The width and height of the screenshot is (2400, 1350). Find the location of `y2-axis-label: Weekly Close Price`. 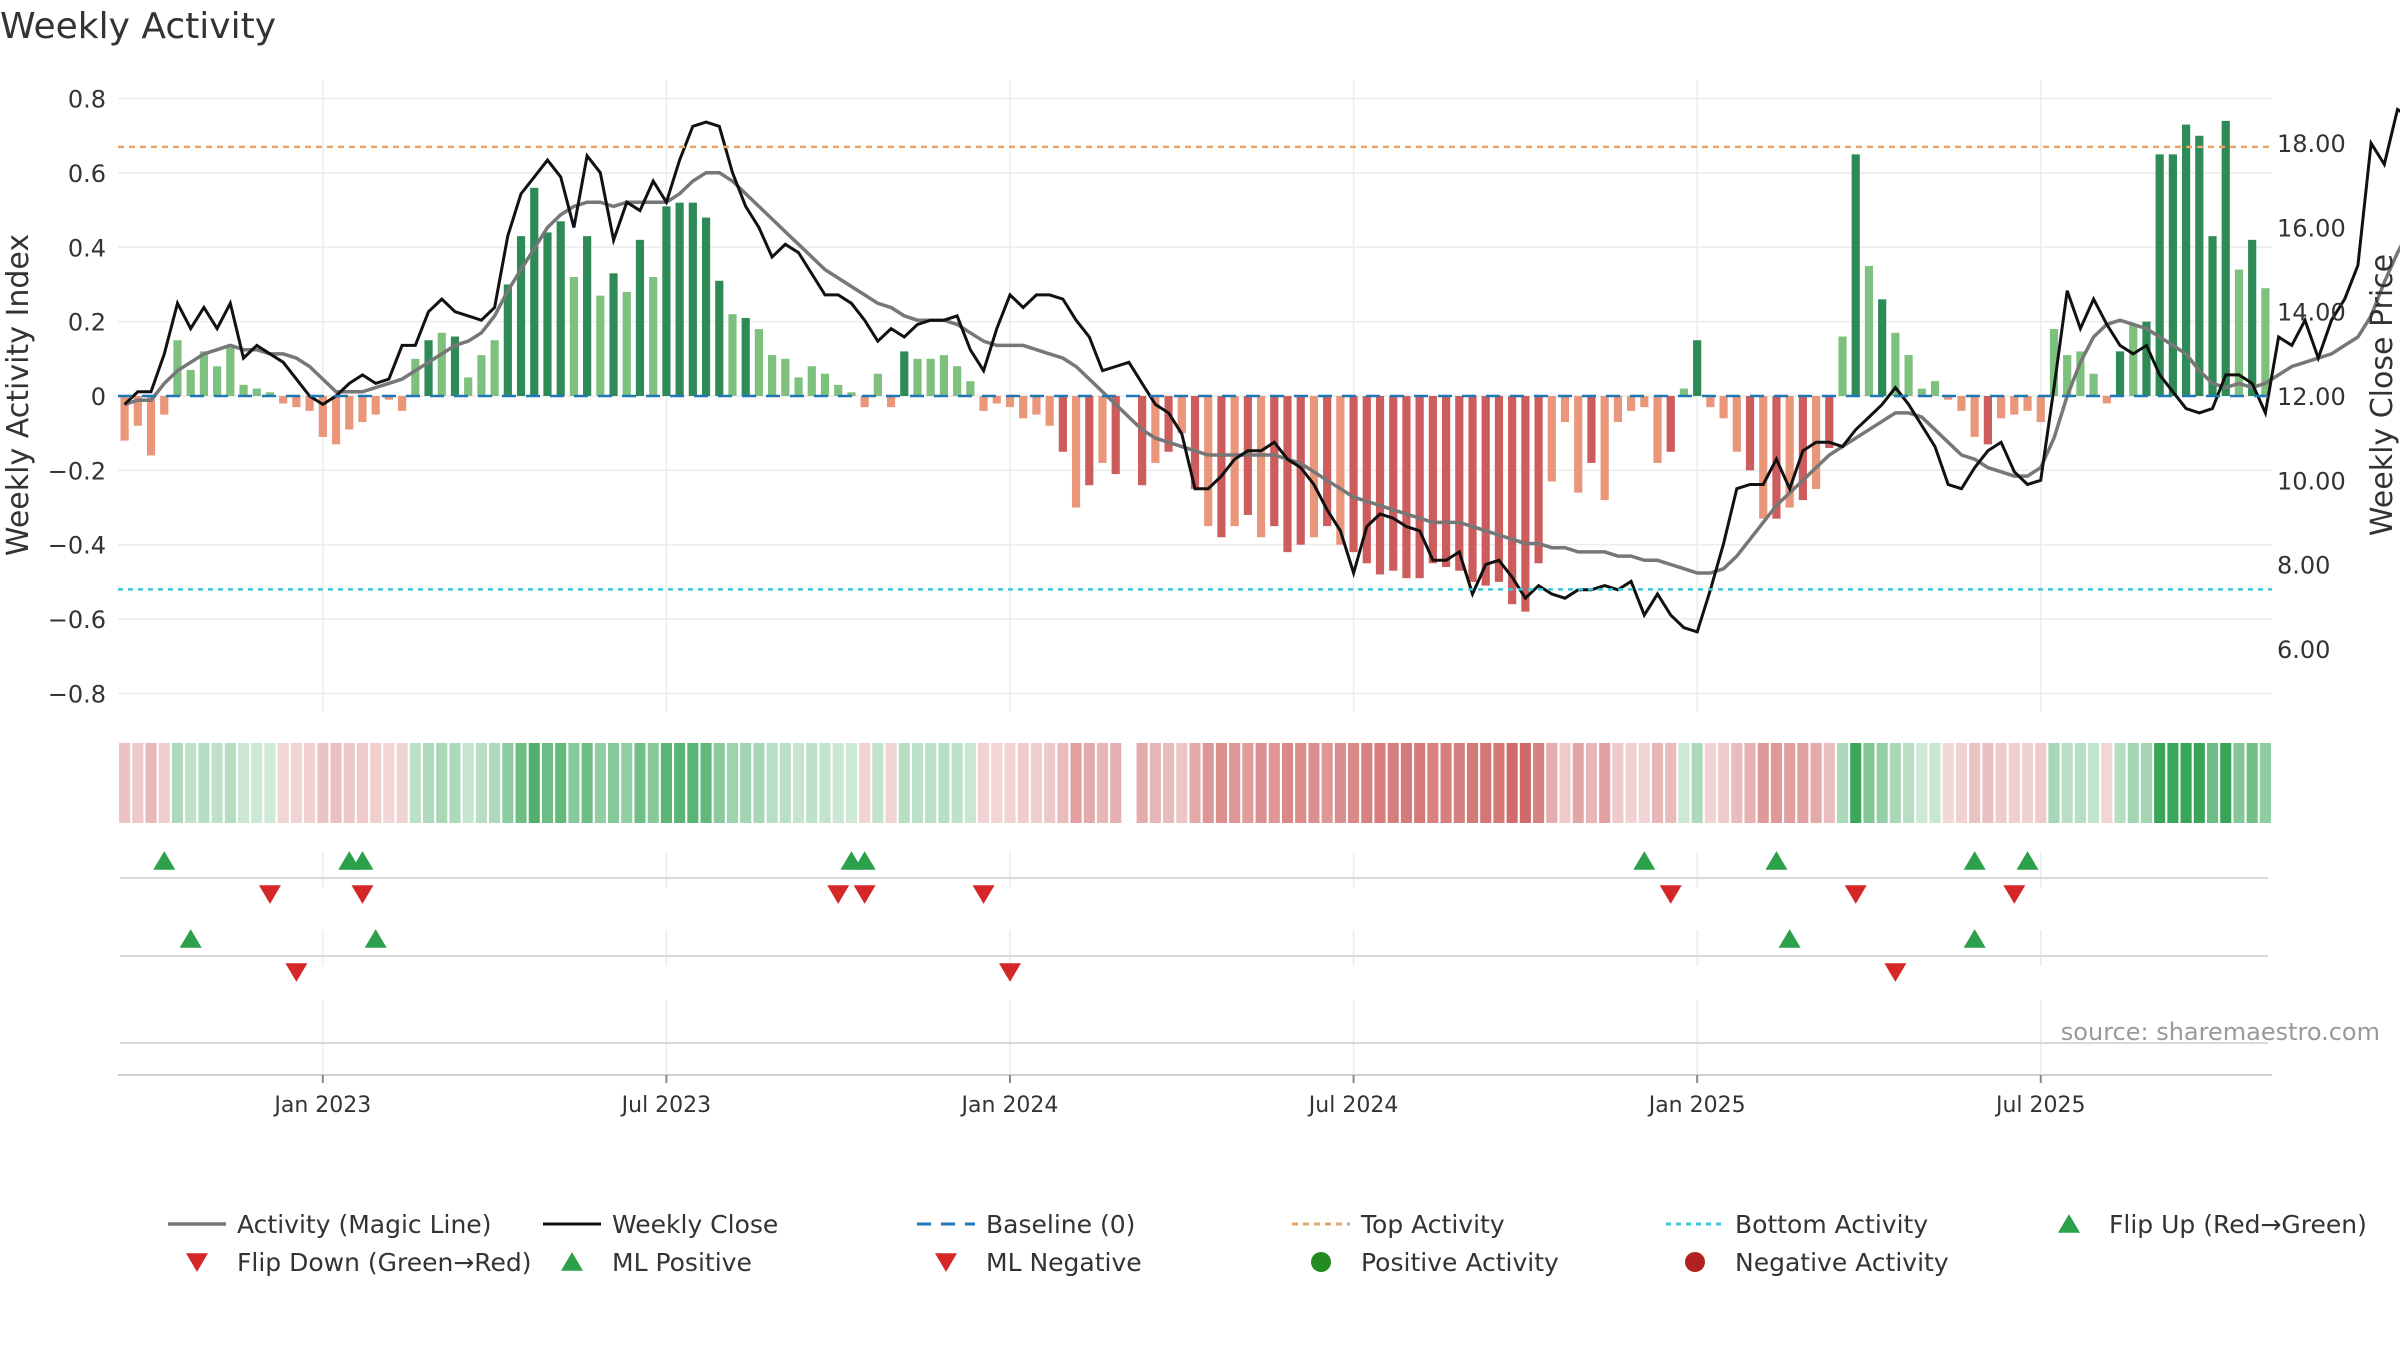

y2-axis-label: Weekly Close Price is located at coordinates (2382, 395).